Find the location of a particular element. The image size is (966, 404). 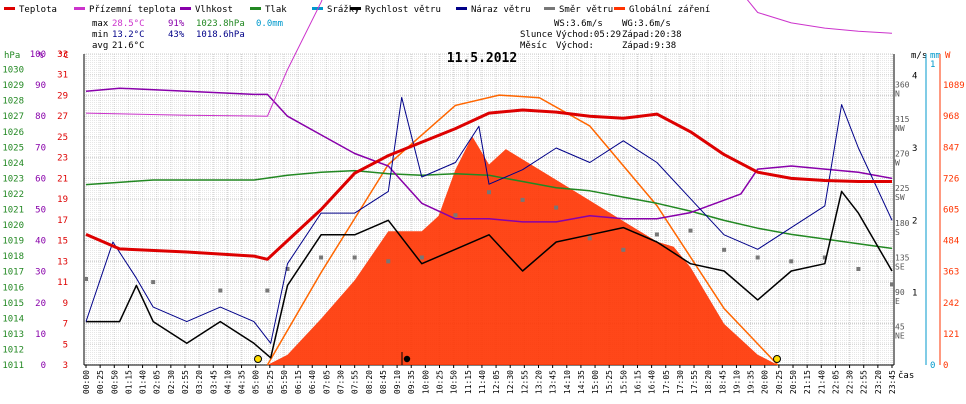

axis-tick-label: 5 is located at coordinates (65, 345).